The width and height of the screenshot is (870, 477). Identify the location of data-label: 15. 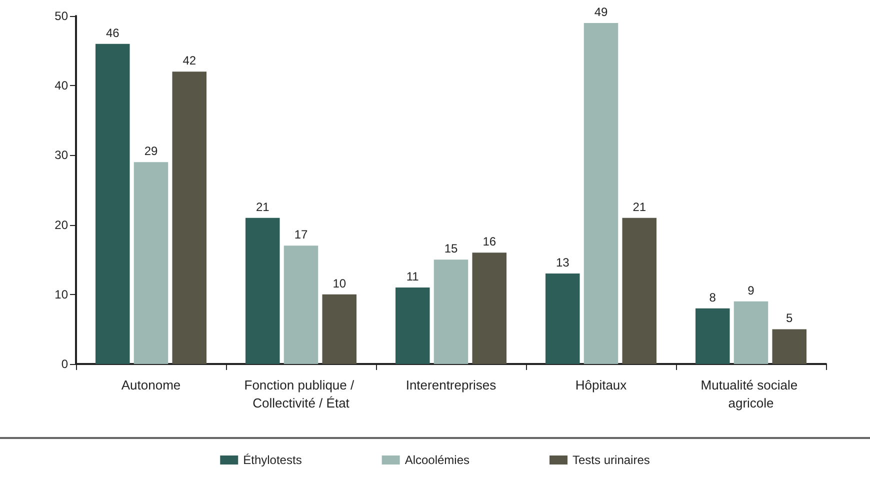
(451, 249).